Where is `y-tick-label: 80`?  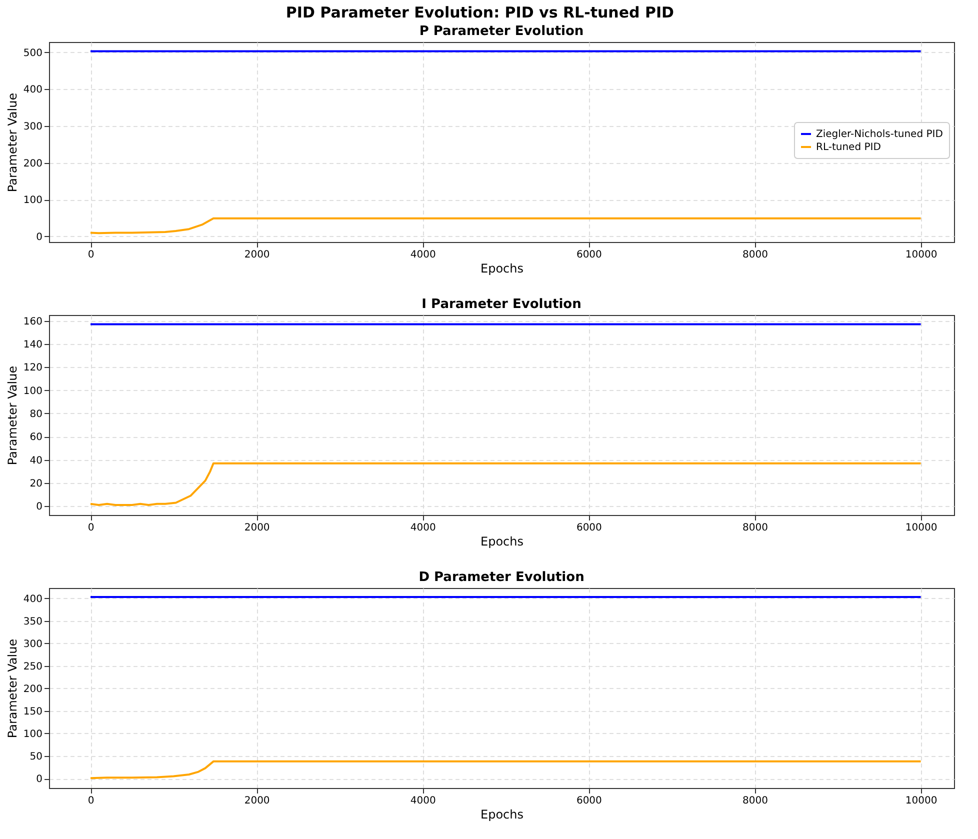
y-tick-label: 80 is located at coordinates (36, 414).